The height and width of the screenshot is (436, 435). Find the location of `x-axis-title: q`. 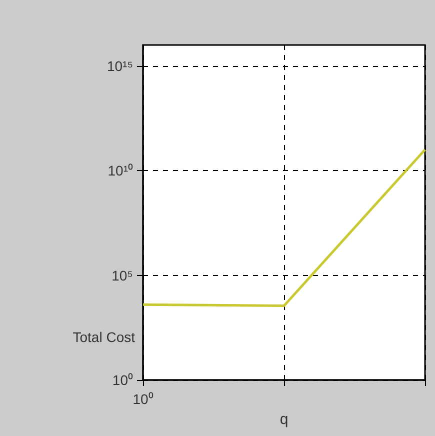

x-axis-title: q is located at coordinates (284, 419).